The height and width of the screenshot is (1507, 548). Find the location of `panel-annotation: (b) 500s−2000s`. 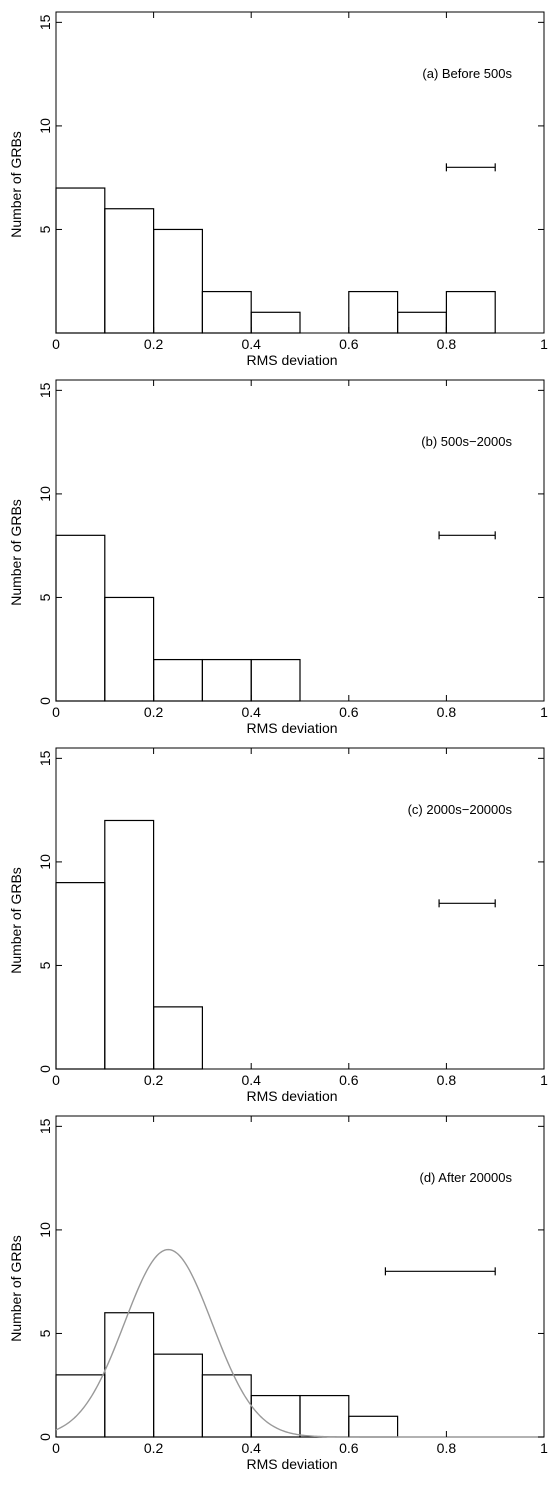

panel-annotation: (b) 500s−2000s is located at coordinates (466, 441).